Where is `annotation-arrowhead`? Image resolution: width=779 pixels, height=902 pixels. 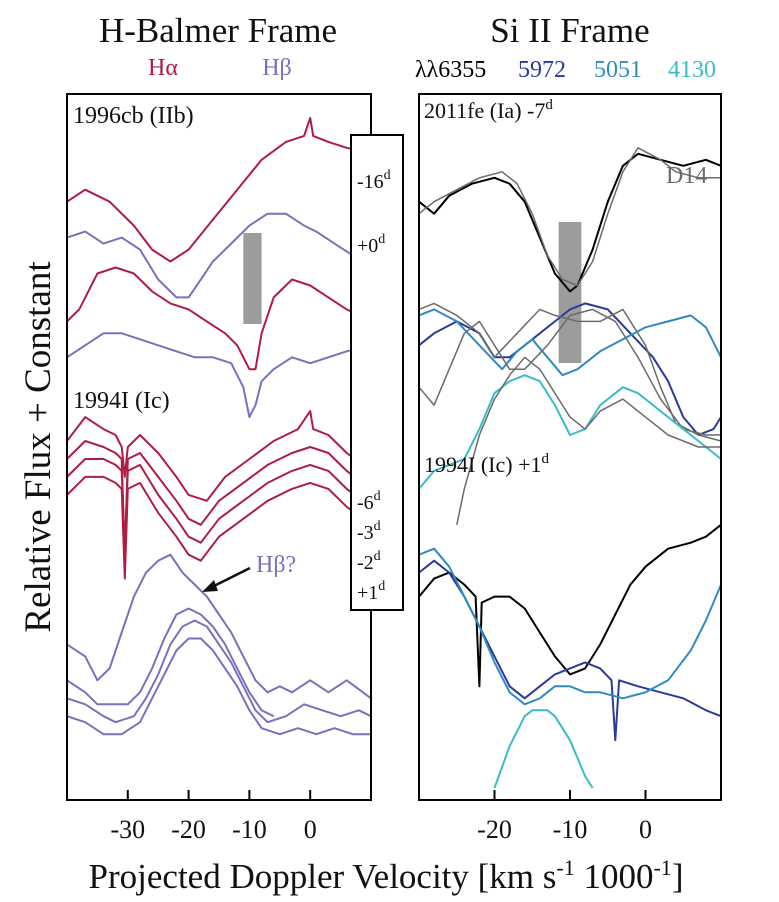 annotation-arrowhead is located at coordinates (210, 586).